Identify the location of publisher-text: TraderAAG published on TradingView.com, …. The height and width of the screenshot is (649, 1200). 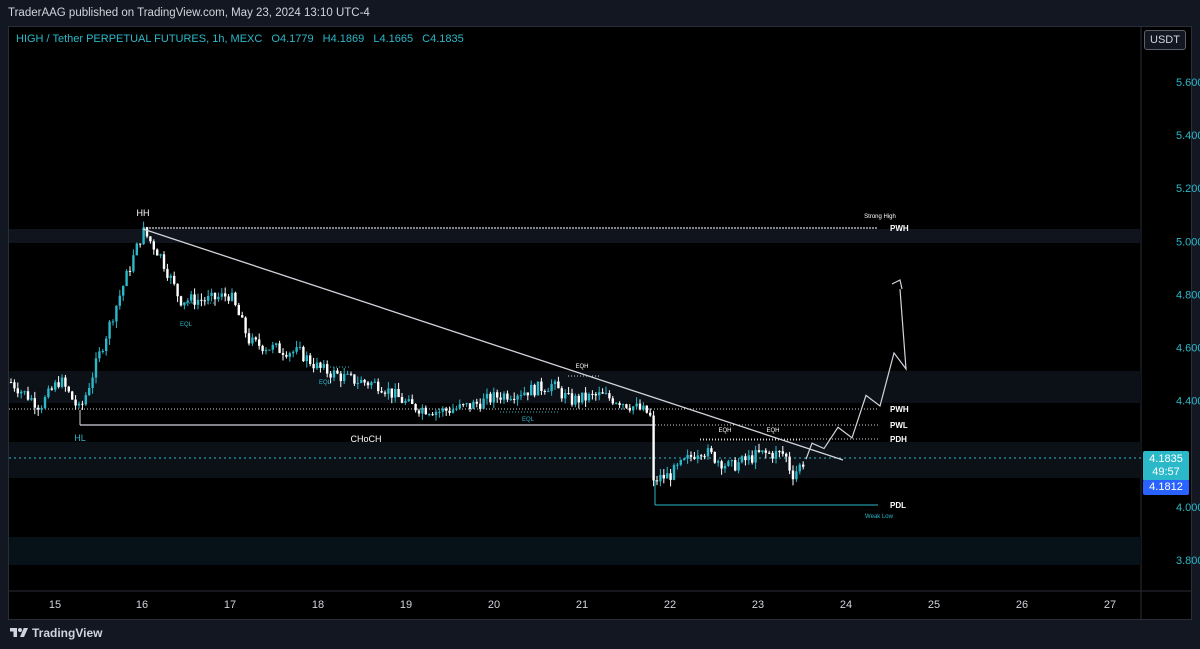
(189, 13).